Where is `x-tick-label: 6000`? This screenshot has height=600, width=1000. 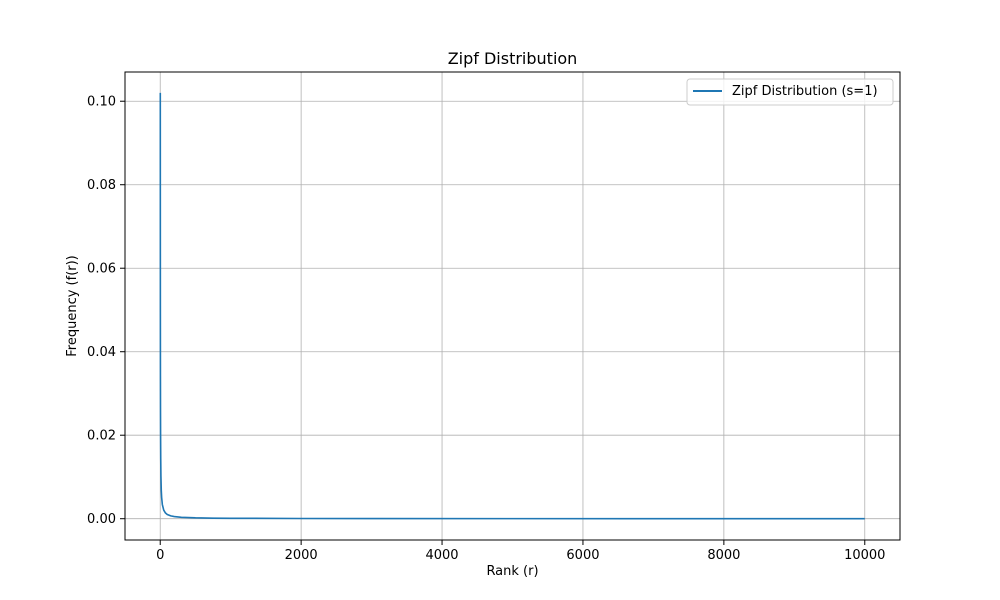
x-tick-label: 6000 is located at coordinates (582, 555).